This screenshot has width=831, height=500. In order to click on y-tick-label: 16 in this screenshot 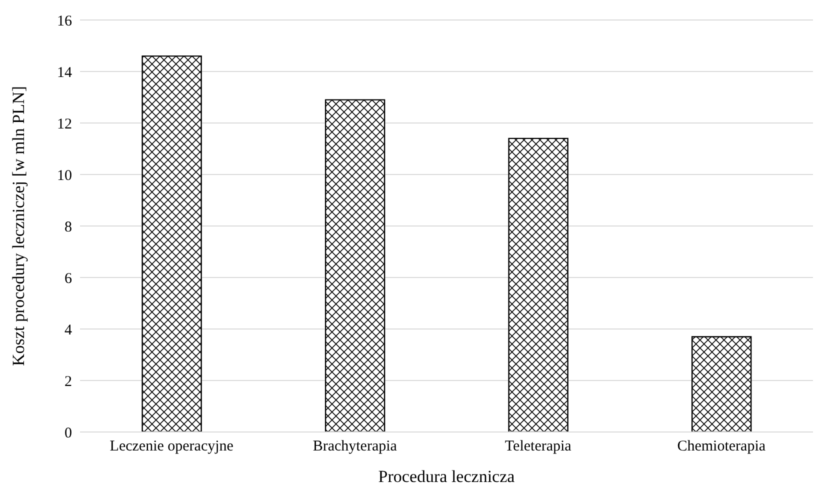, I will do `click(64, 21)`.